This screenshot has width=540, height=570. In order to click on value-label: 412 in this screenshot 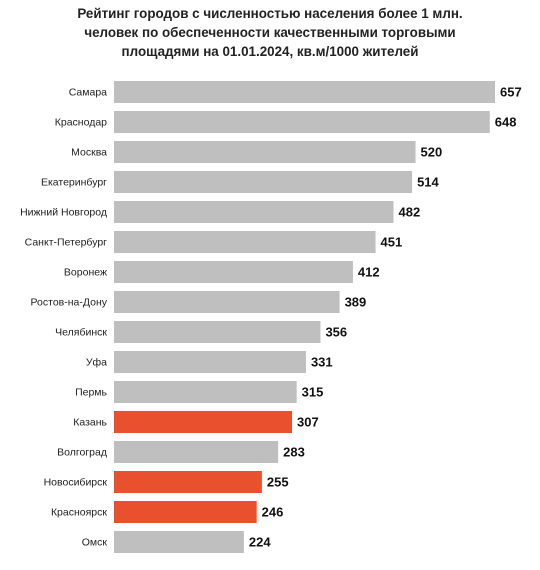, I will do `click(369, 272)`.